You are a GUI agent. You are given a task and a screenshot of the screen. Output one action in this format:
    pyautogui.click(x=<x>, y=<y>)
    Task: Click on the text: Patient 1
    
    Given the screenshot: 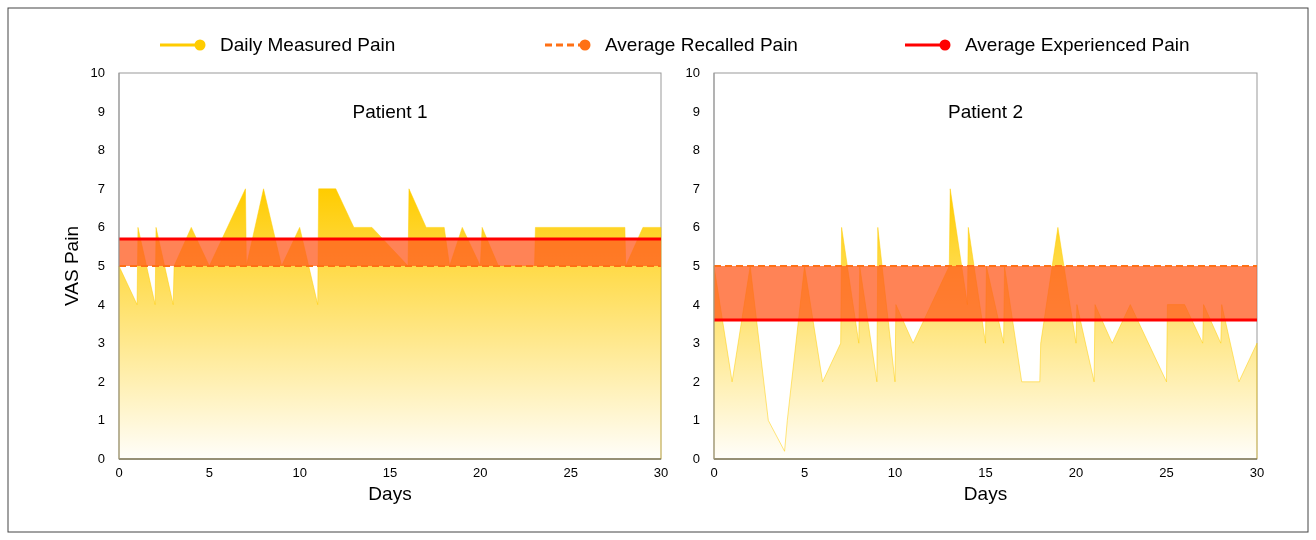 What is the action you would take?
    pyautogui.click(x=390, y=111)
    